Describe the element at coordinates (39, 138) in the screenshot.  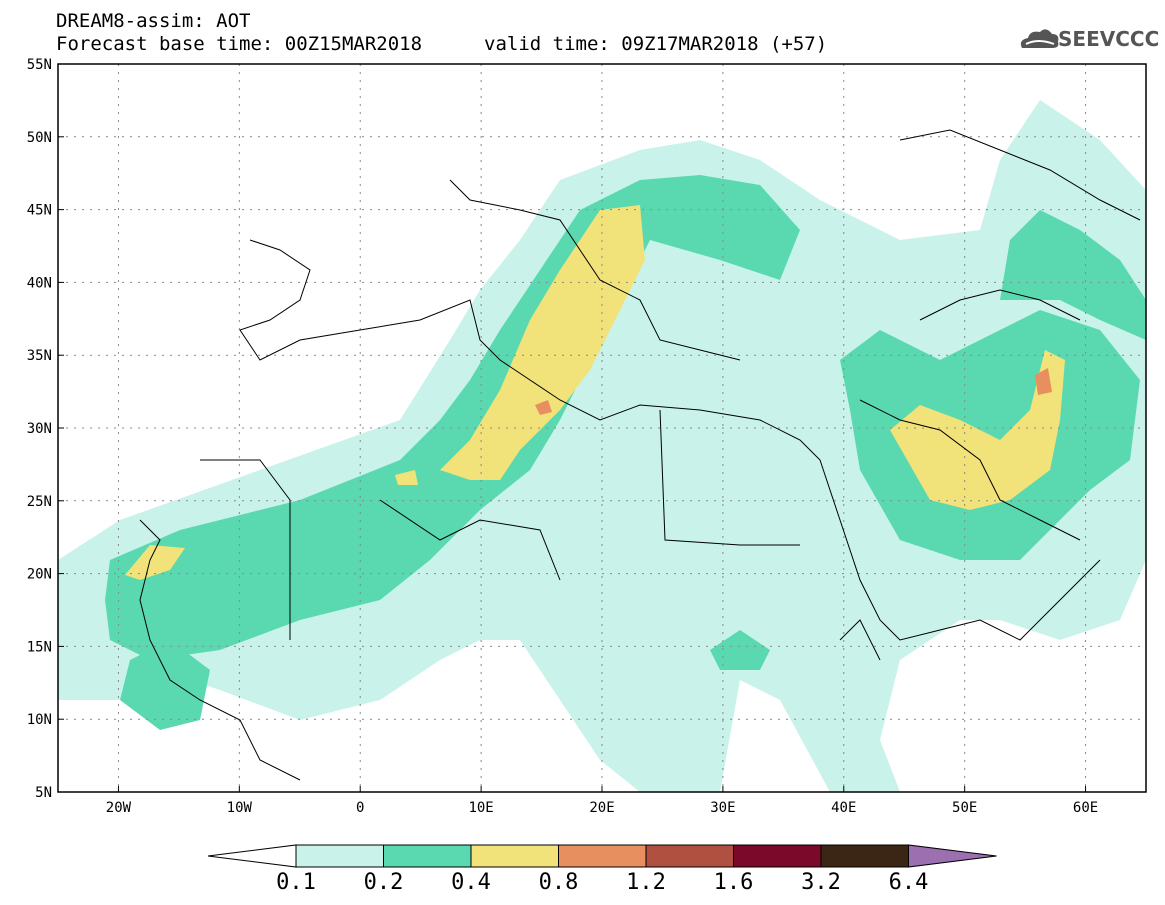
I see `y-tick-label: 50N` at that location.